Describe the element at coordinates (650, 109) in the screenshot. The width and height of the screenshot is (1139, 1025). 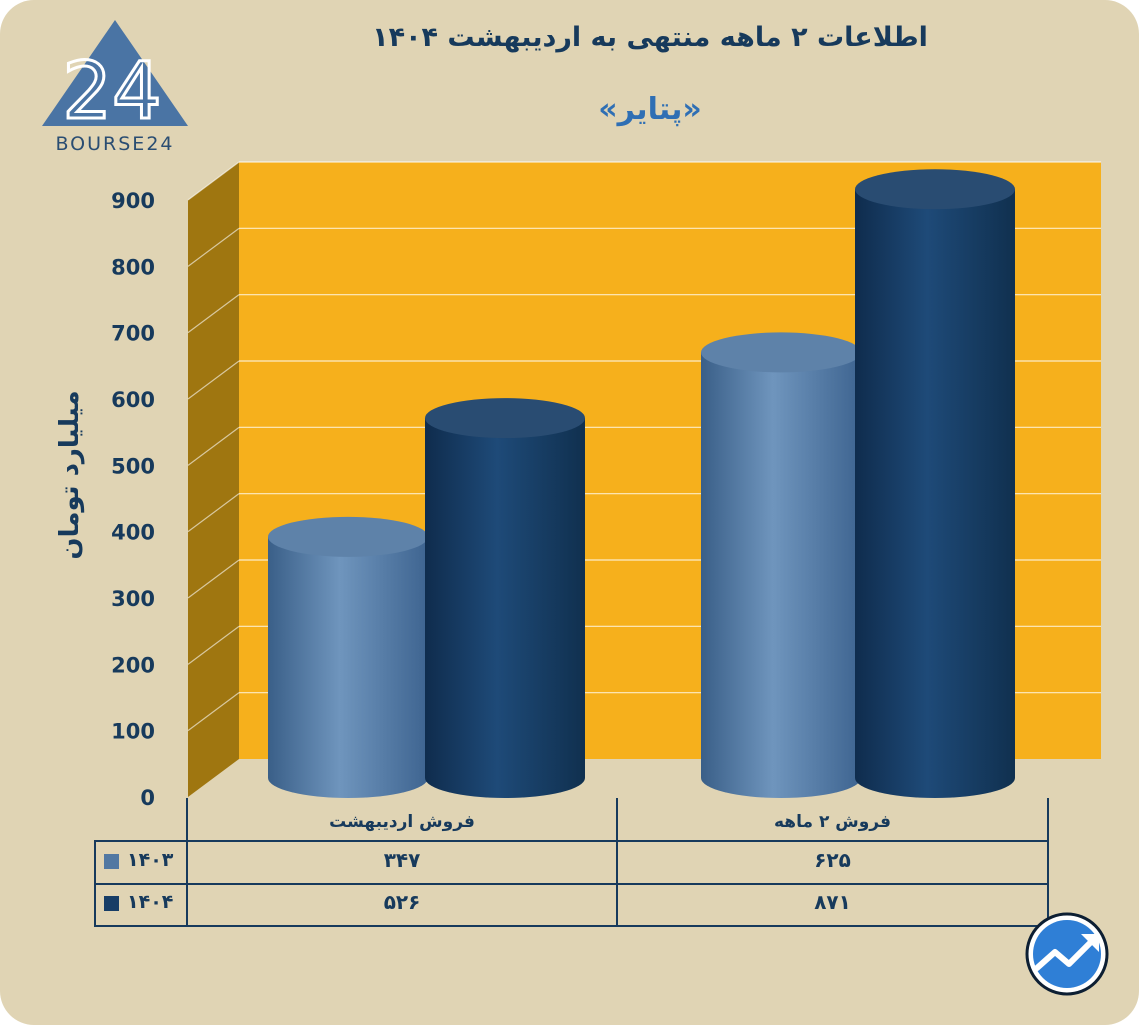
I see `chart-subtitle: «پتایر»` at that location.